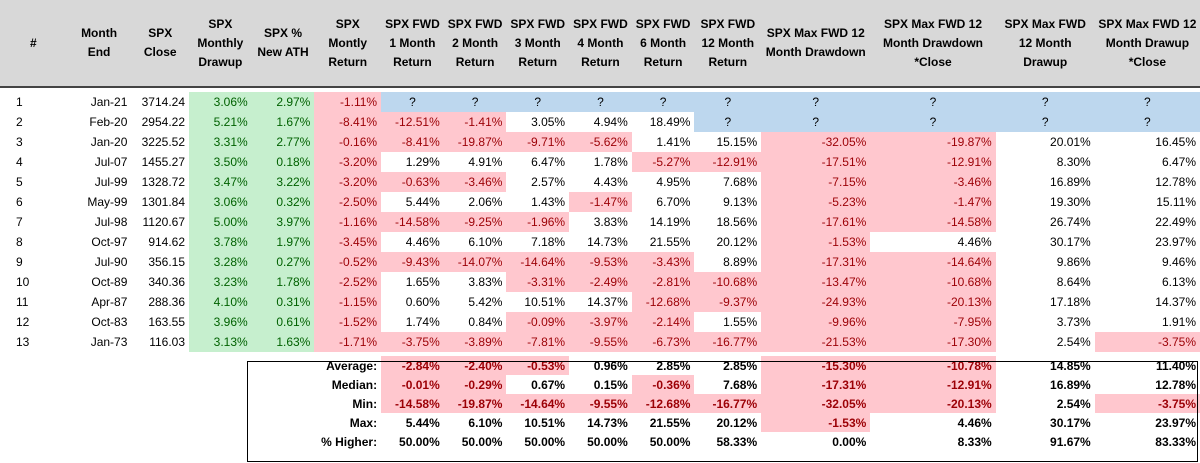 This screenshot has height=463, width=1200. What do you see at coordinates (348, 102) in the screenshot?
I see `table-cell: -1.11%` at bounding box center [348, 102].